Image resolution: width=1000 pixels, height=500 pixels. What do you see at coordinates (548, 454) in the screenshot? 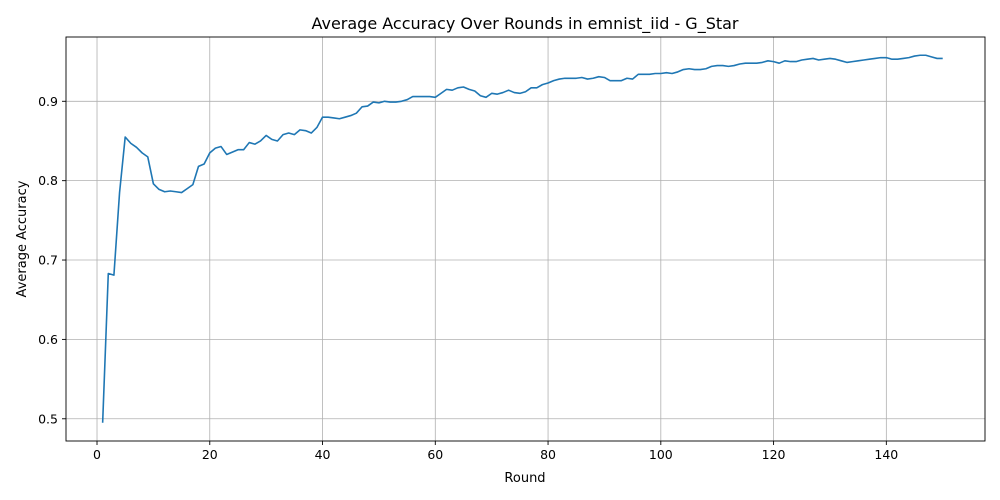
I see `x-tick-label: 80` at bounding box center [548, 454].